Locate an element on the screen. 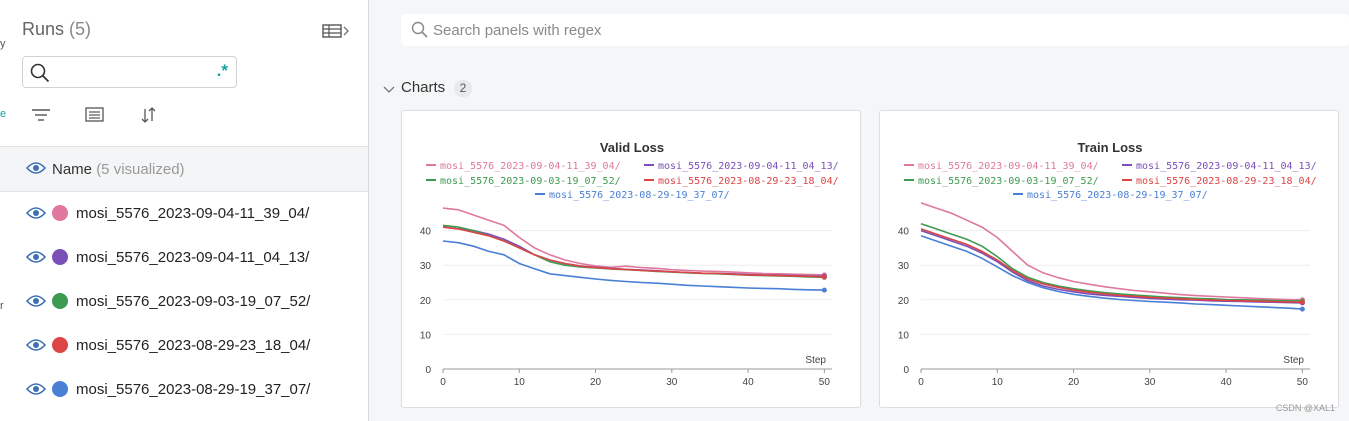 The height and width of the screenshot is (421, 1349). section-count-badge: 2 is located at coordinates (463, 88).